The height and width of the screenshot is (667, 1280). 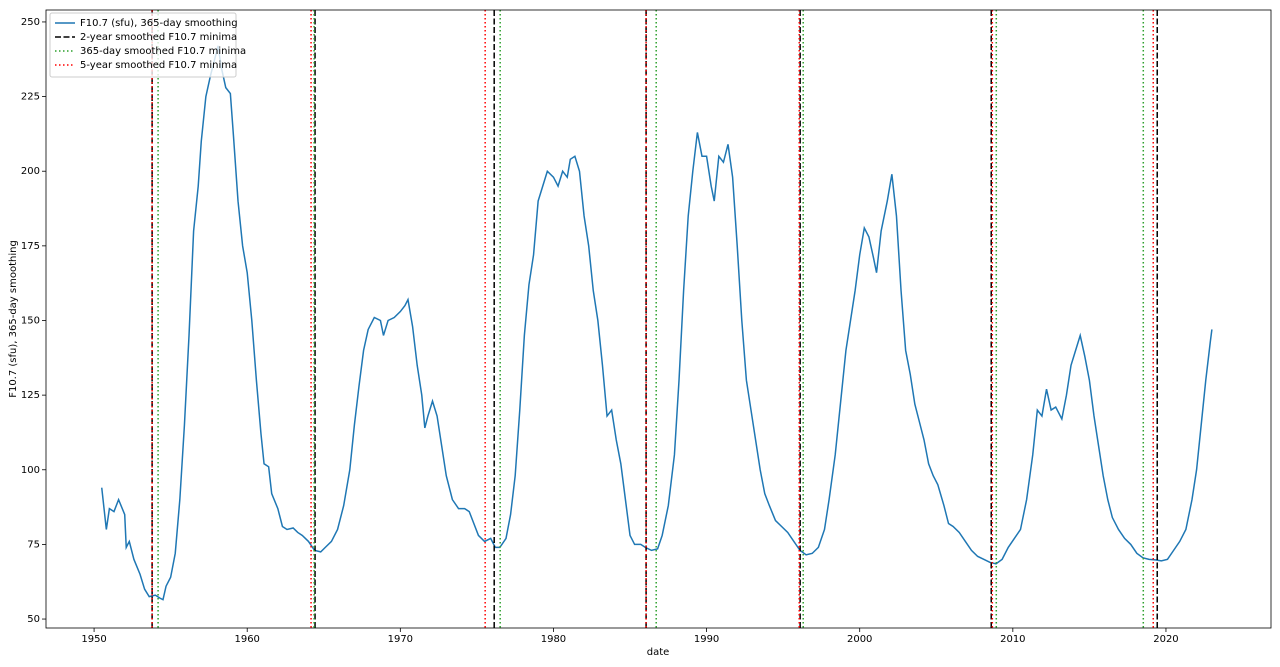 What do you see at coordinates (33, 544) in the screenshot?
I see `y-tick-label: 75` at bounding box center [33, 544].